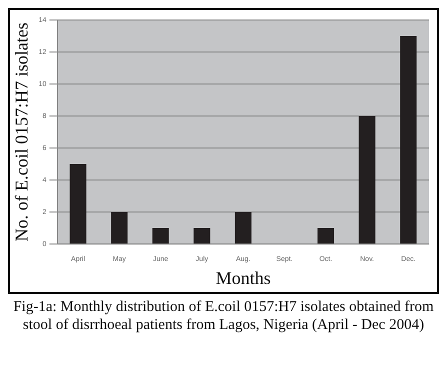 The height and width of the screenshot is (374, 447). What do you see at coordinates (223, 316) in the screenshot?
I see `text: Fig-1a: Monthly distribution of E.coil 0157:H7 isolates obtained from stool of disrrhoeal patients from Lagos, Nigeria (April - Dec 2004)` at bounding box center [223, 316].